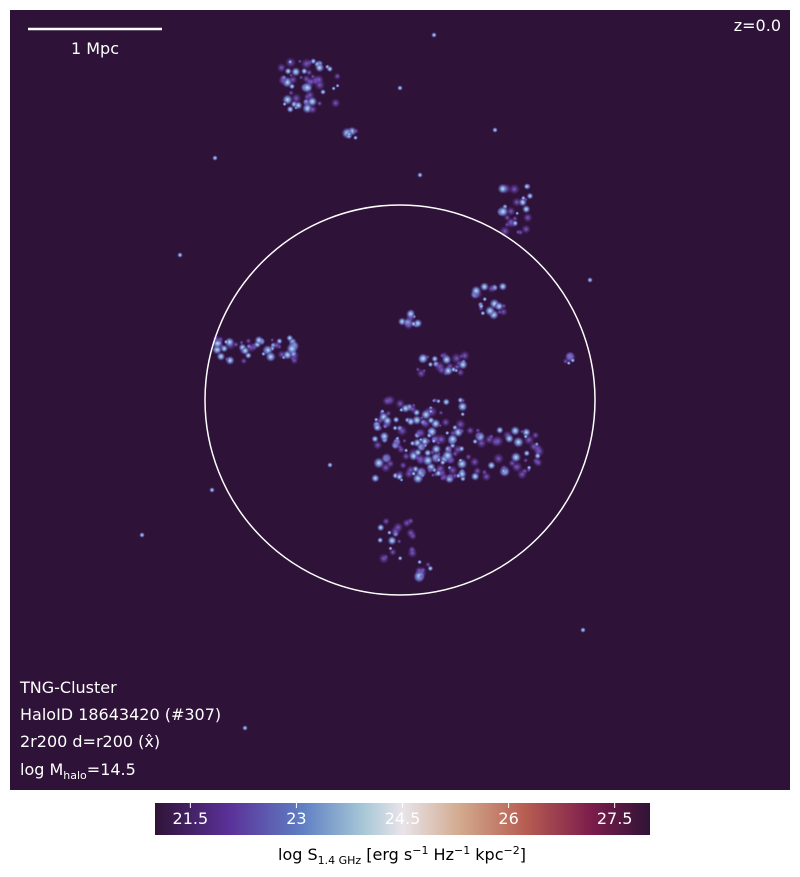 The image size is (800, 877). I want to click on simulation: TNG-Cluster, so click(68, 687).